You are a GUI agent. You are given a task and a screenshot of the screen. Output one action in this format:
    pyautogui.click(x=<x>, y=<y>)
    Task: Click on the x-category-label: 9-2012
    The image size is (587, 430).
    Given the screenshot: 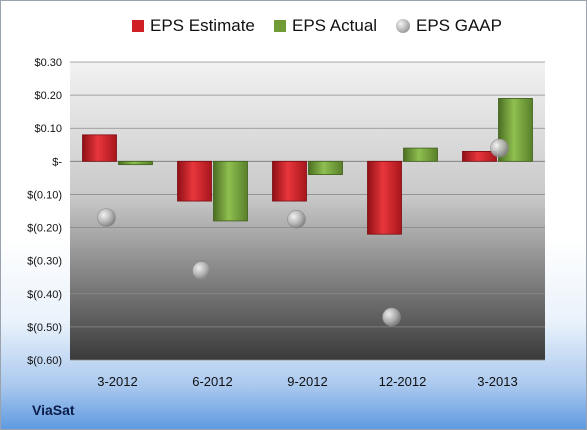 What is the action you would take?
    pyautogui.click(x=307, y=381)
    